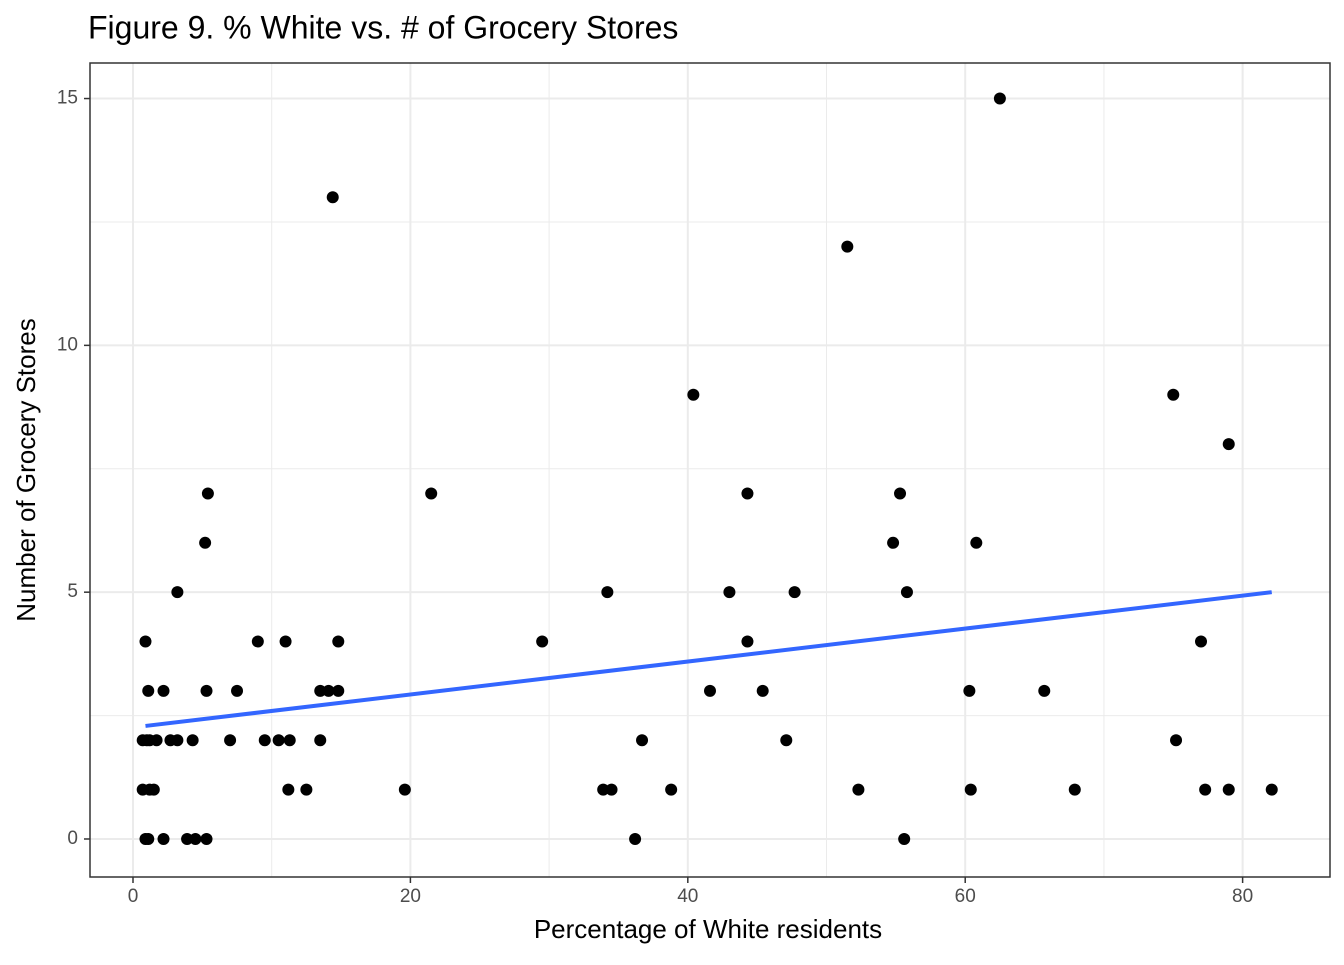 This screenshot has width=1344, height=965. I want to click on trend-line, so click(708, 659).